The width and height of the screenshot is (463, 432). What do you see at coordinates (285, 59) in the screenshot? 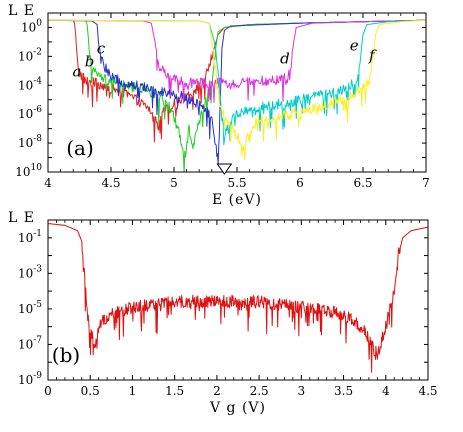
I see `curve-label-d: d` at bounding box center [285, 59].